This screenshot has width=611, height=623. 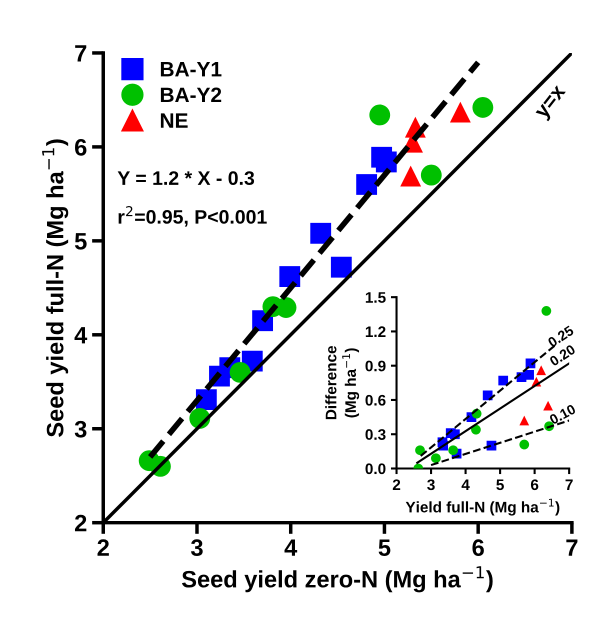 What do you see at coordinates (80, 241) in the screenshot?
I see `y-tick-label: 5` at bounding box center [80, 241].